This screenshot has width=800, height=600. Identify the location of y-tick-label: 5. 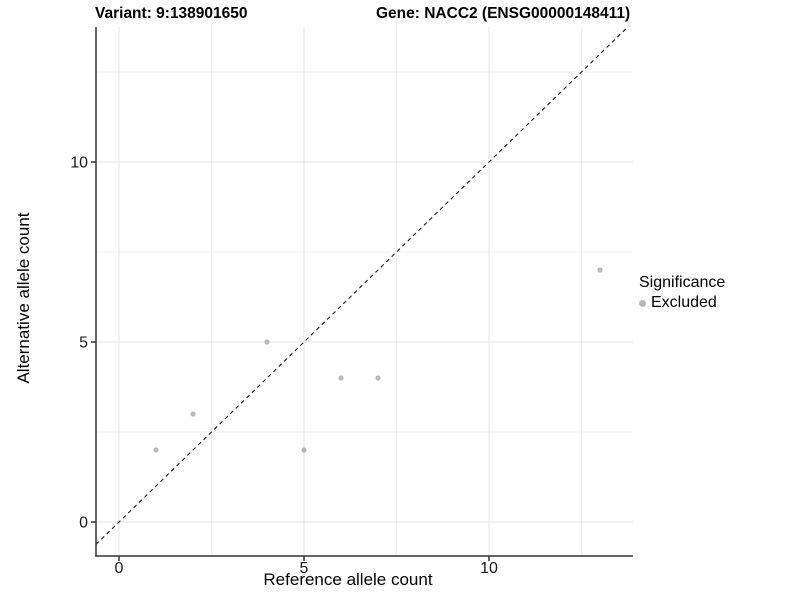
(83, 343).